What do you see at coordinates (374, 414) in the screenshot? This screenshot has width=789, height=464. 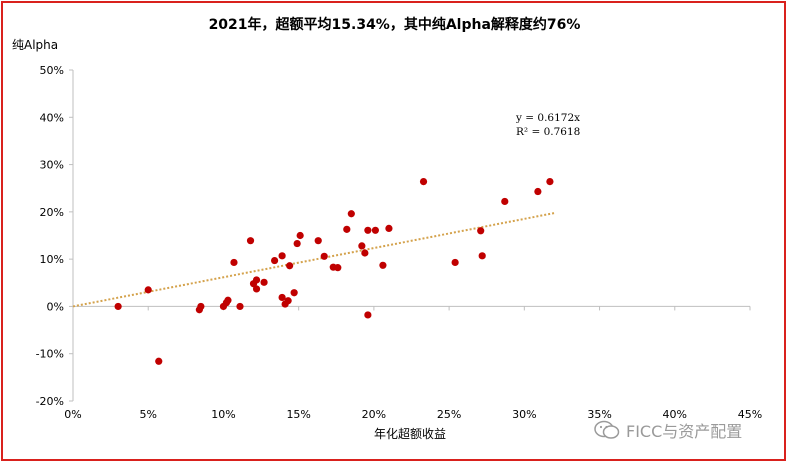 I see `x-tick-label: 20%` at bounding box center [374, 414].